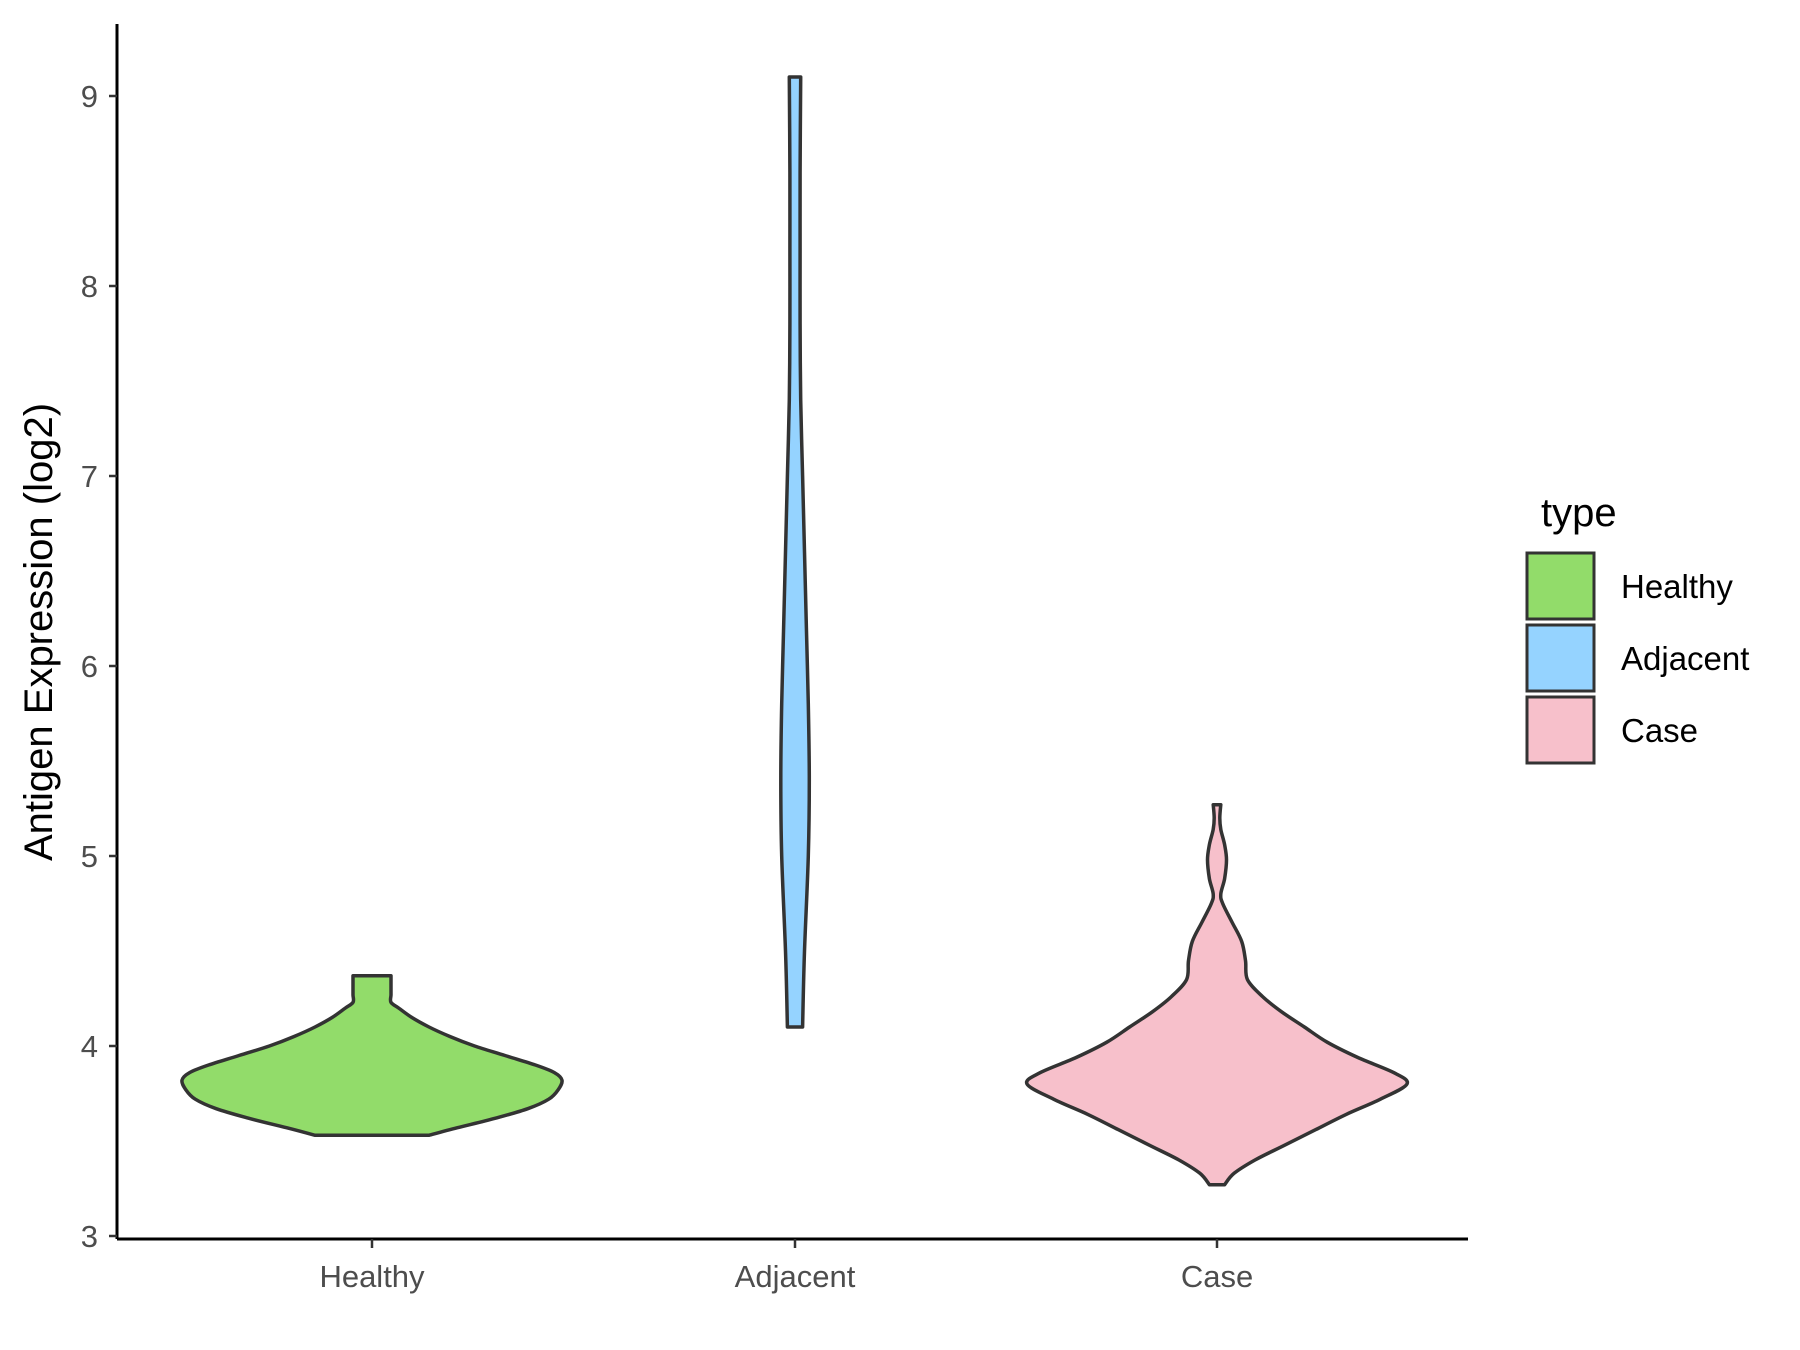 This screenshot has width=1800, height=1350. I want to click on legend-title: type, so click(1579, 513).